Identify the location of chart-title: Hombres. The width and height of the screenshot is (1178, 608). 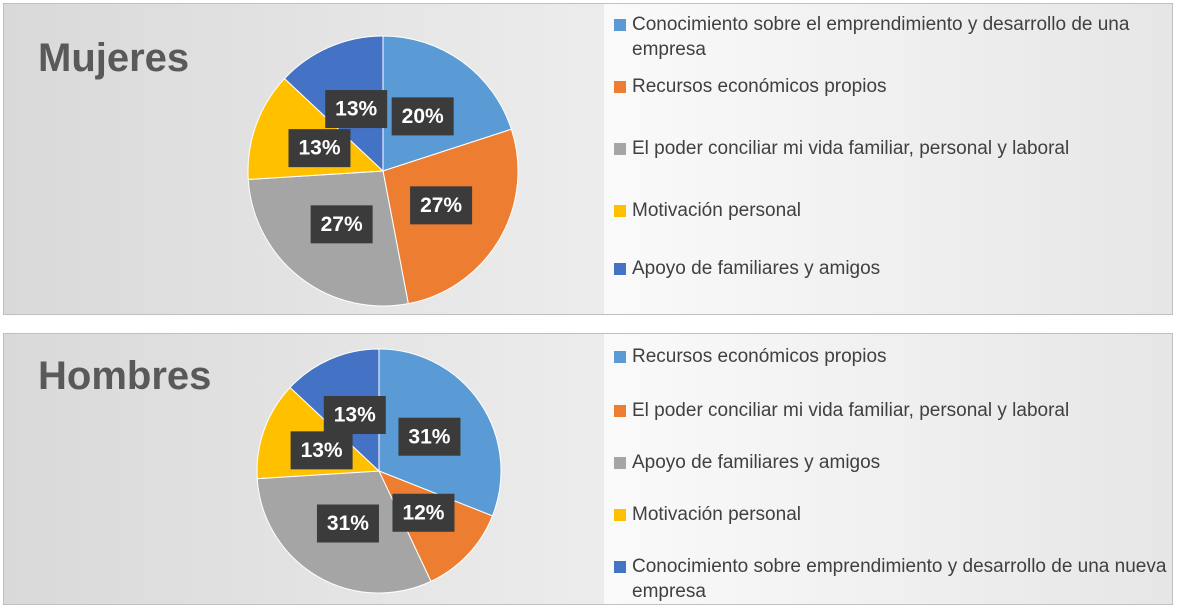
(125, 376).